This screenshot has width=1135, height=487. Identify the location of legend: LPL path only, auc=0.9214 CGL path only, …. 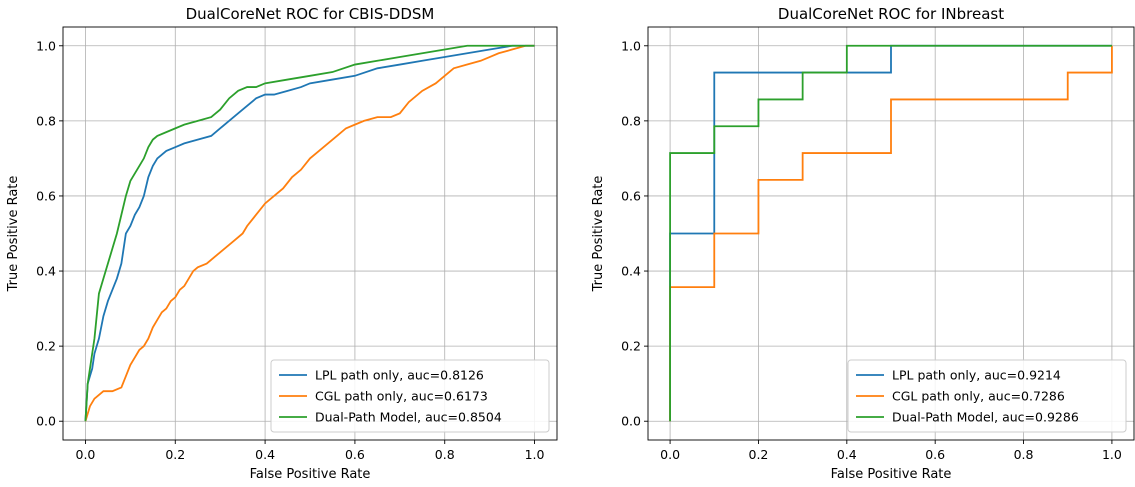
(987, 396).